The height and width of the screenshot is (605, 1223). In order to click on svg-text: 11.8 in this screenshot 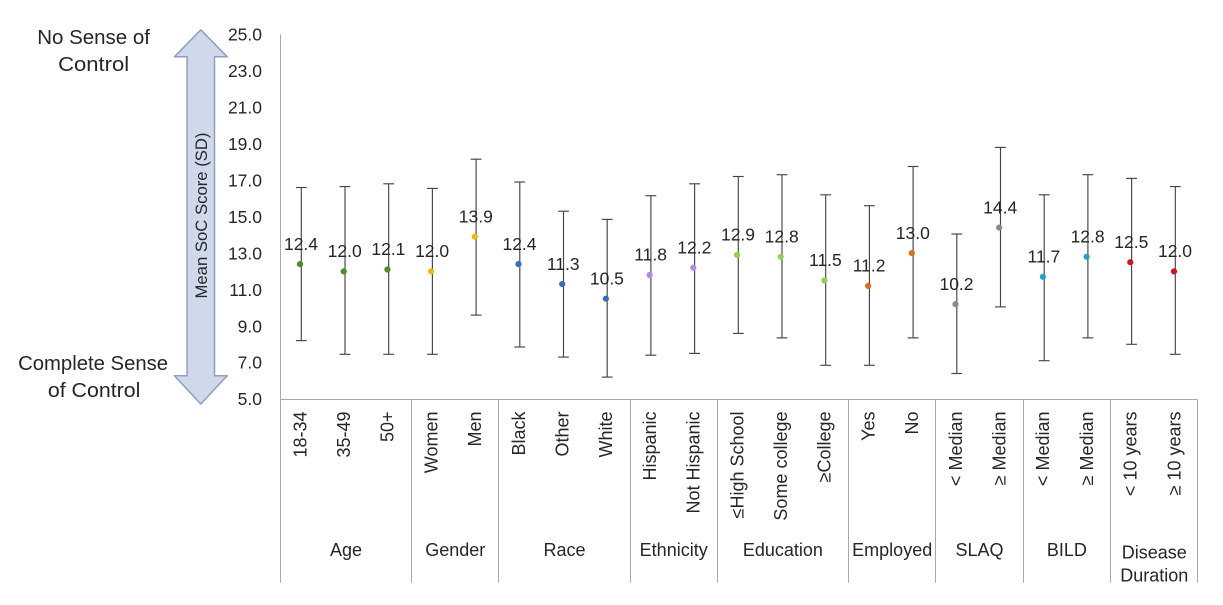, I will do `click(650, 255)`.